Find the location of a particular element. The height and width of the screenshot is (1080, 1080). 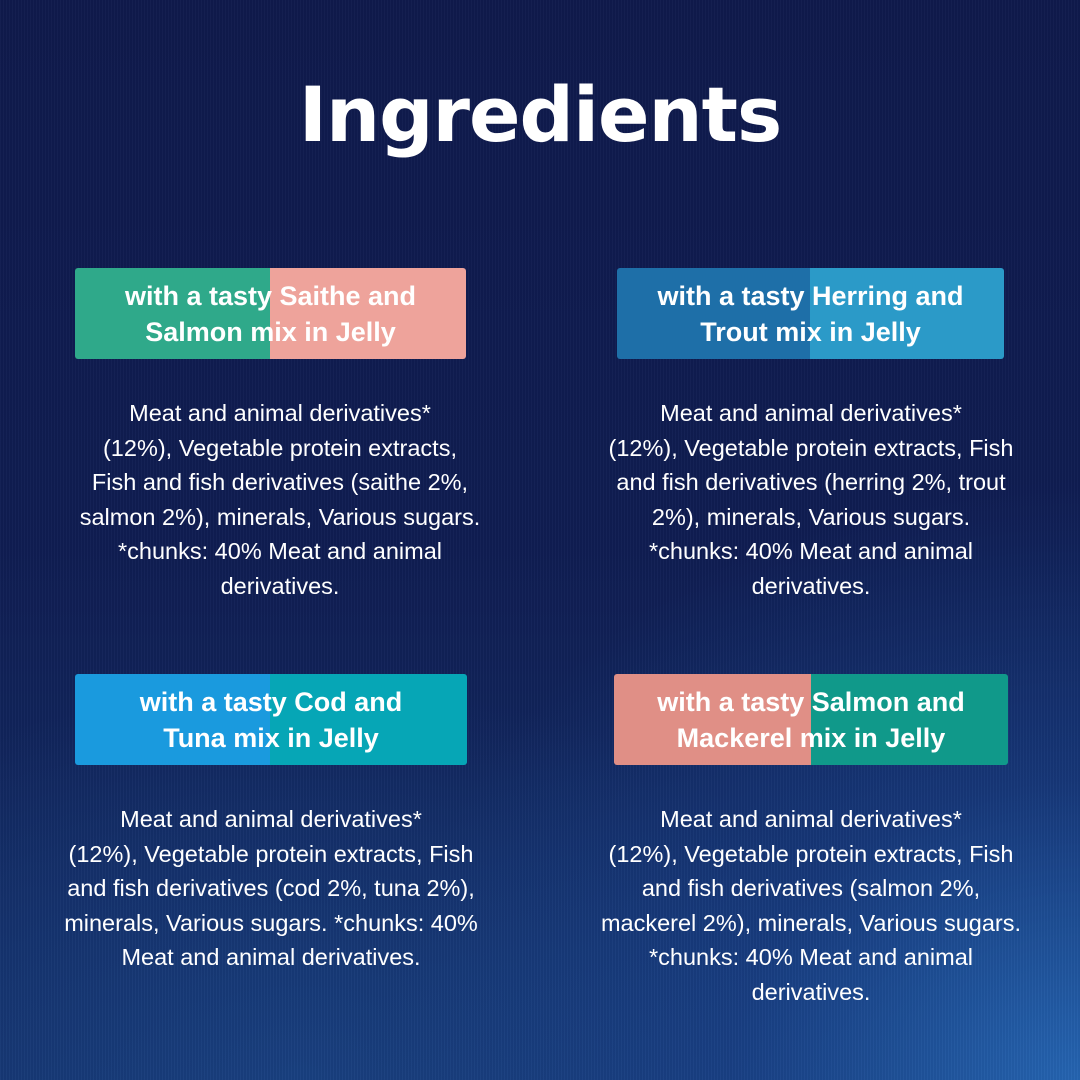

ingredients-line: salmon 2%), minerals, Various sugars. is located at coordinates (280, 516).